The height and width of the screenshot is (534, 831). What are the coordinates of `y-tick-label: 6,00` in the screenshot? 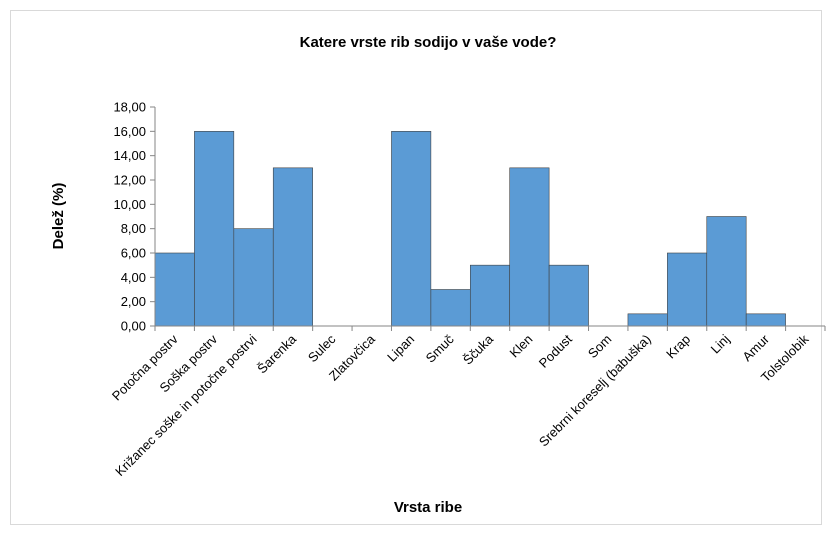 It's located at (133, 253).